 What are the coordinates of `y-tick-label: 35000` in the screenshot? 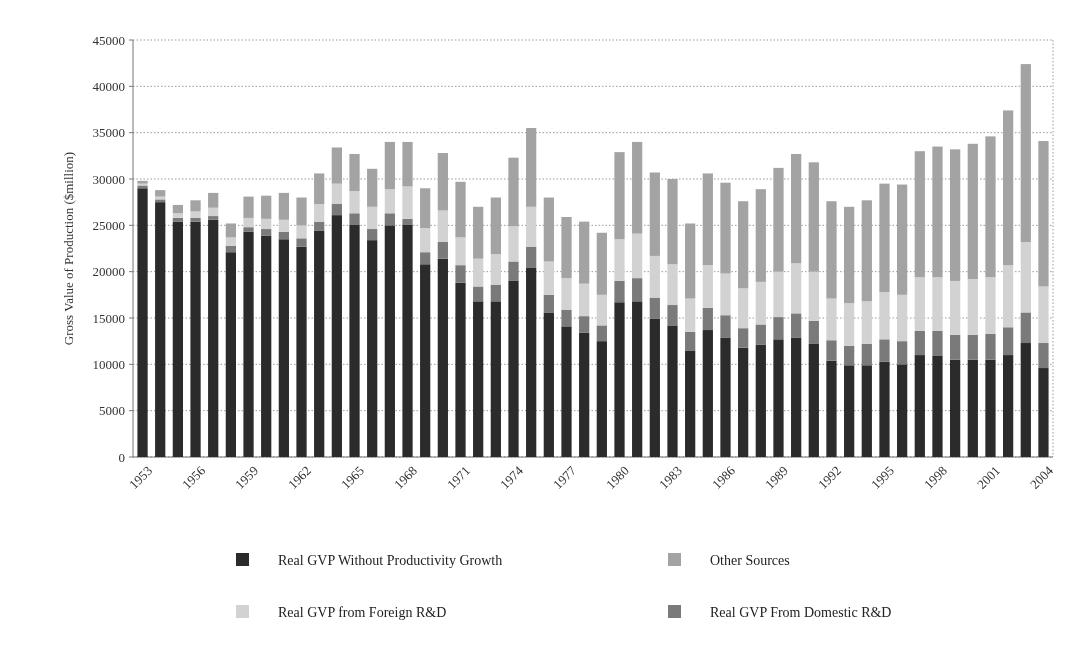 It's located at (108, 133).